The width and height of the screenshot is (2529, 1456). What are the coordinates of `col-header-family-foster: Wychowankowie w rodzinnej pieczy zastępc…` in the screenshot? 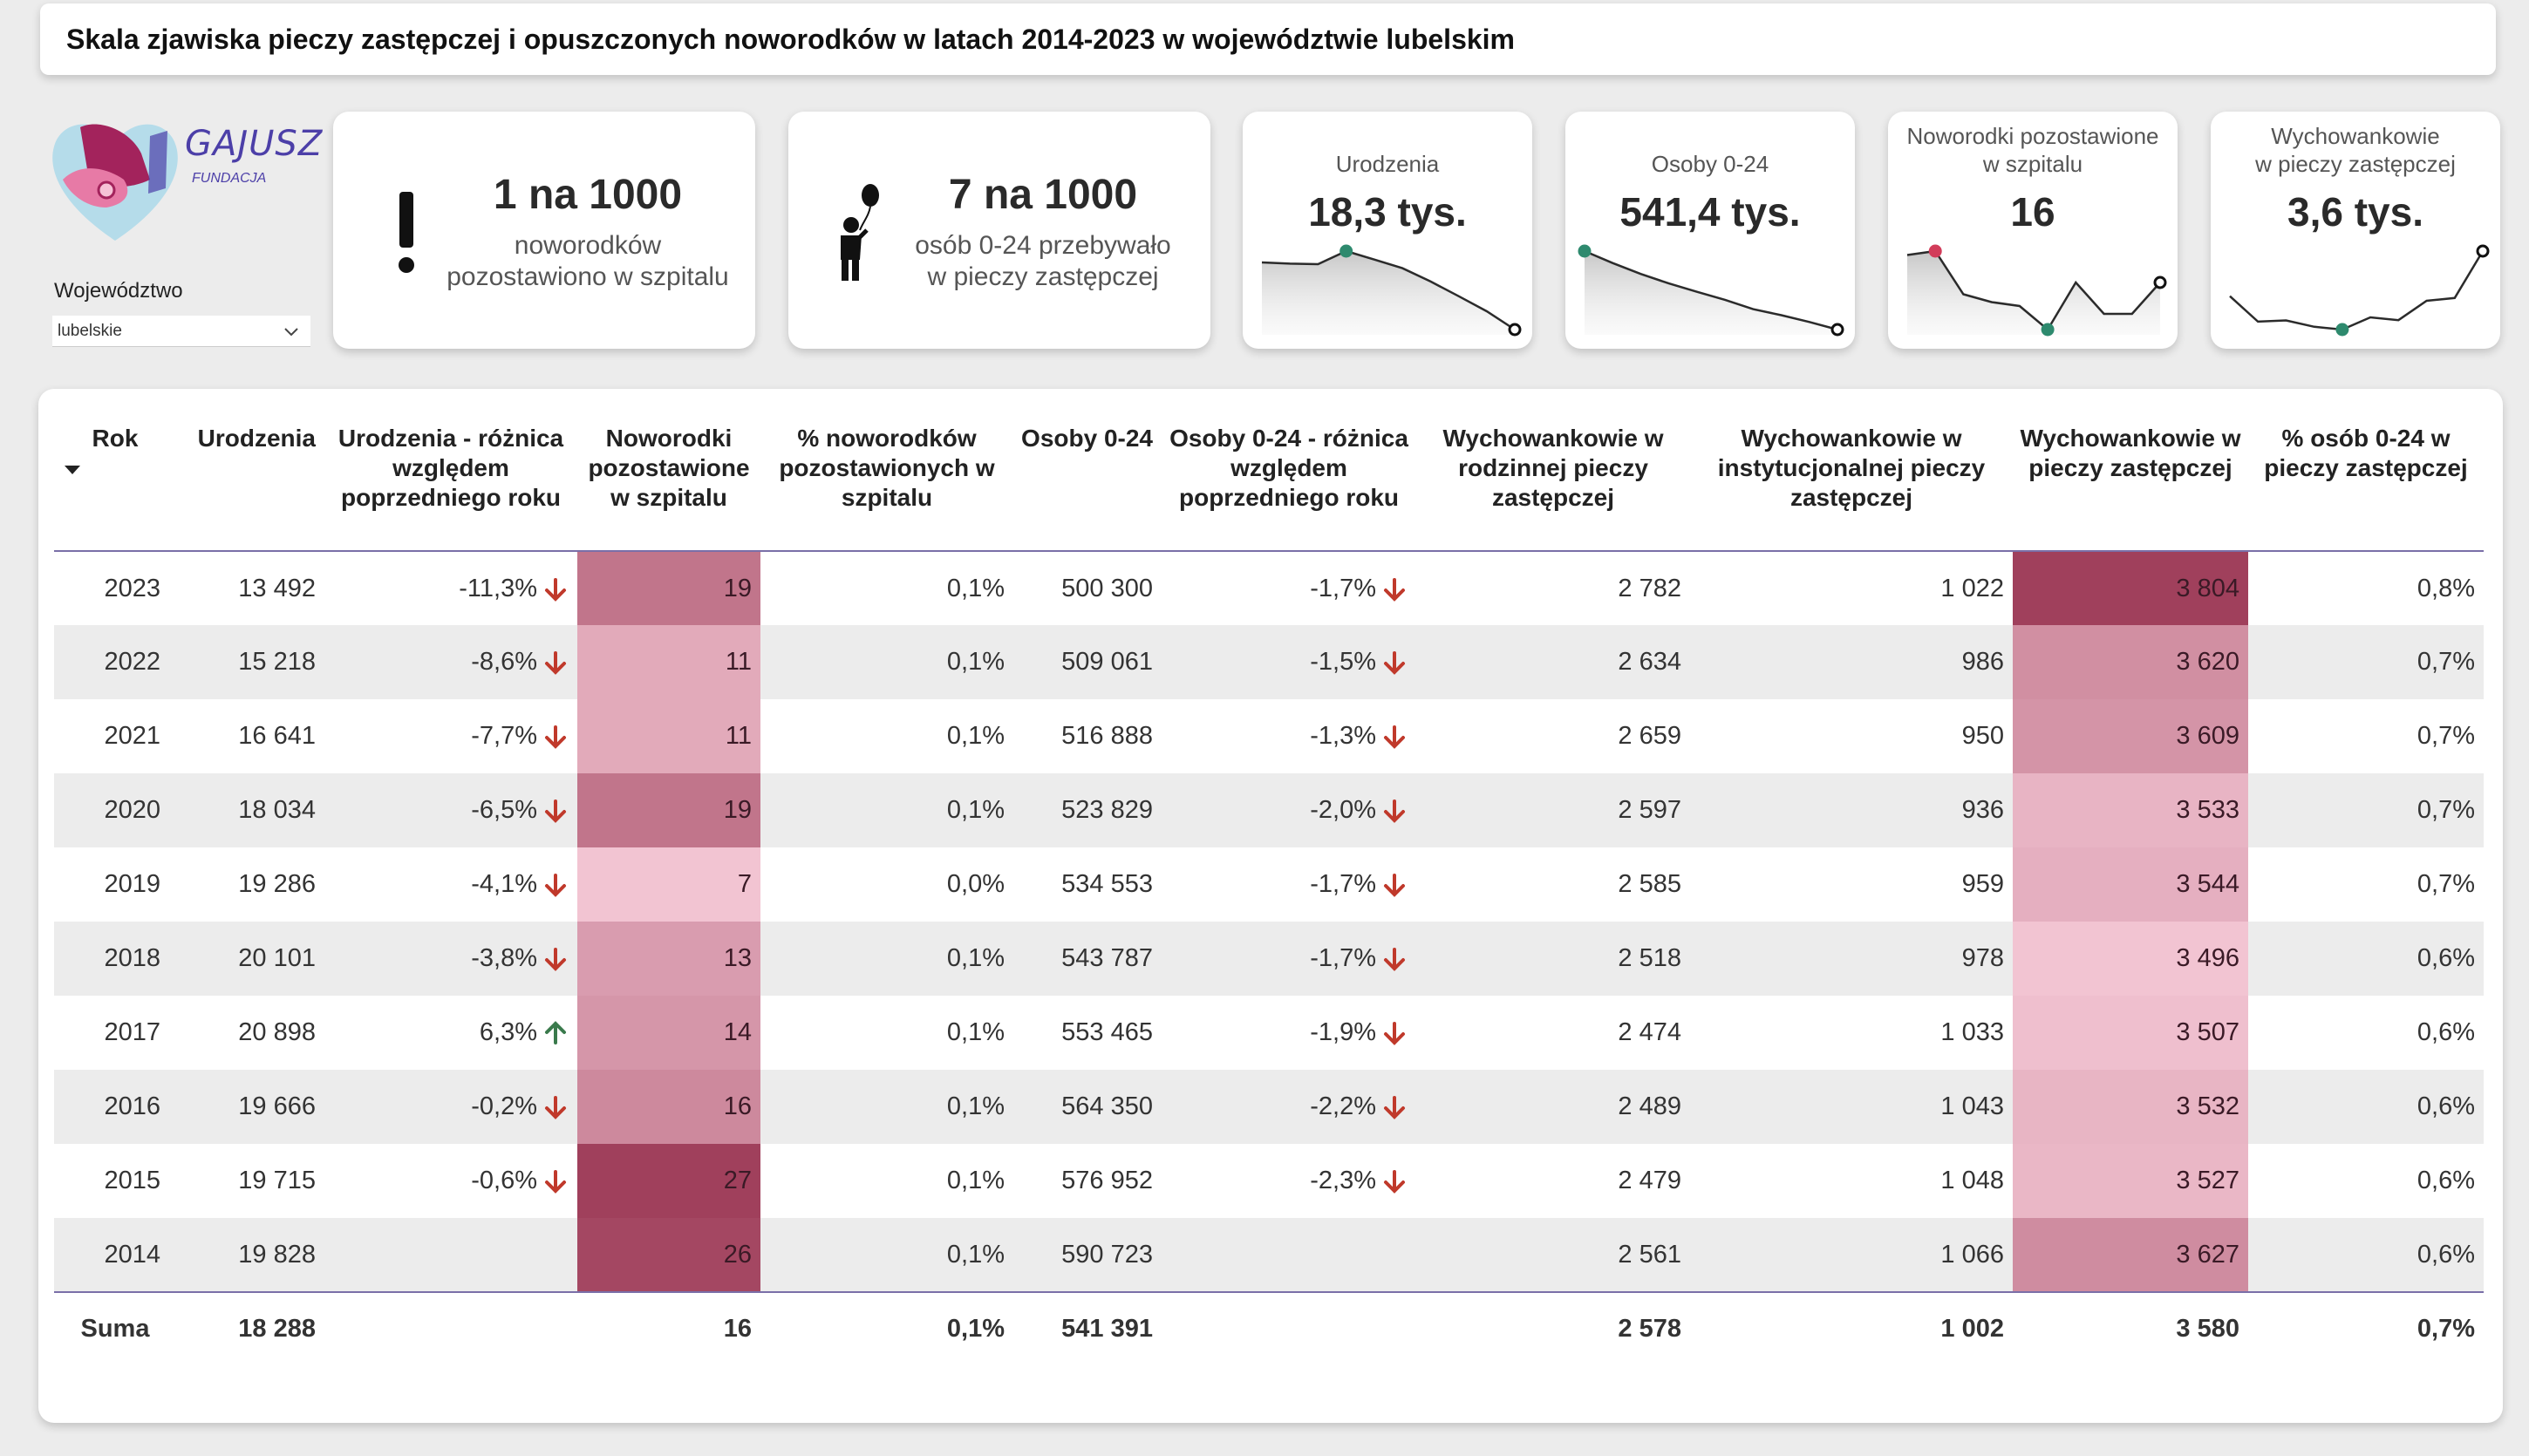 It's located at (1553, 470).